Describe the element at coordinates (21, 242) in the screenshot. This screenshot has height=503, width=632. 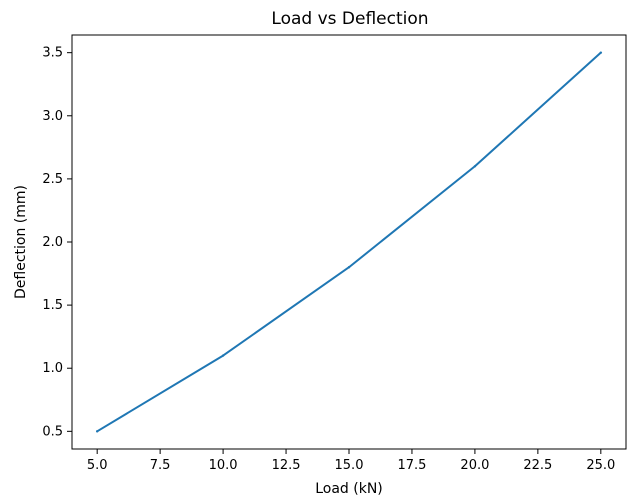
I see `y-axis-label: Deflection (mm)` at that location.